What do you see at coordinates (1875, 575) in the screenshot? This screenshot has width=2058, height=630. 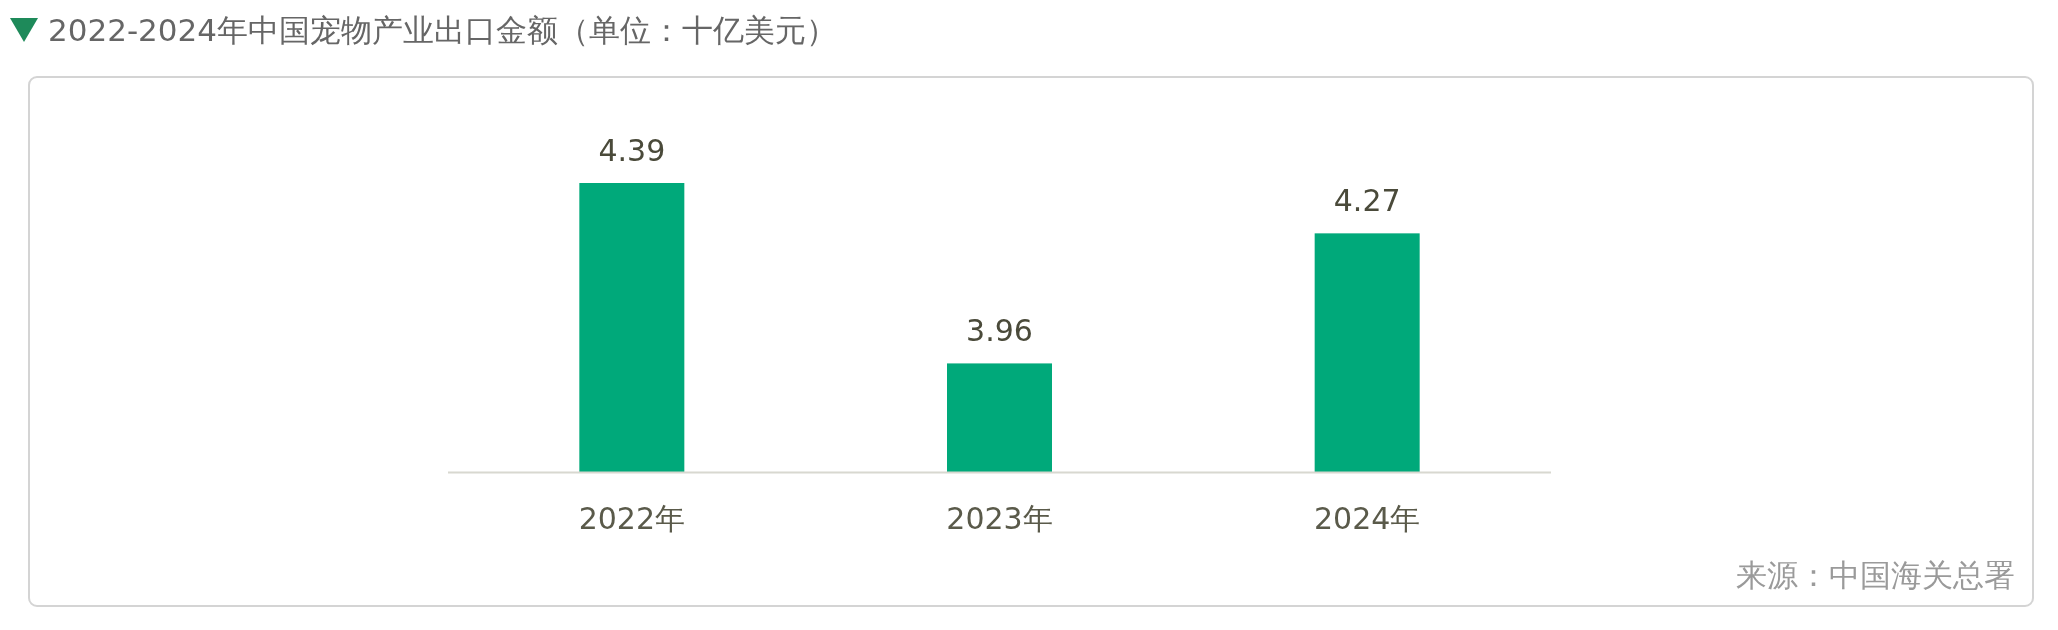 I see `source-note: 来源：中国海关总署` at bounding box center [1875, 575].